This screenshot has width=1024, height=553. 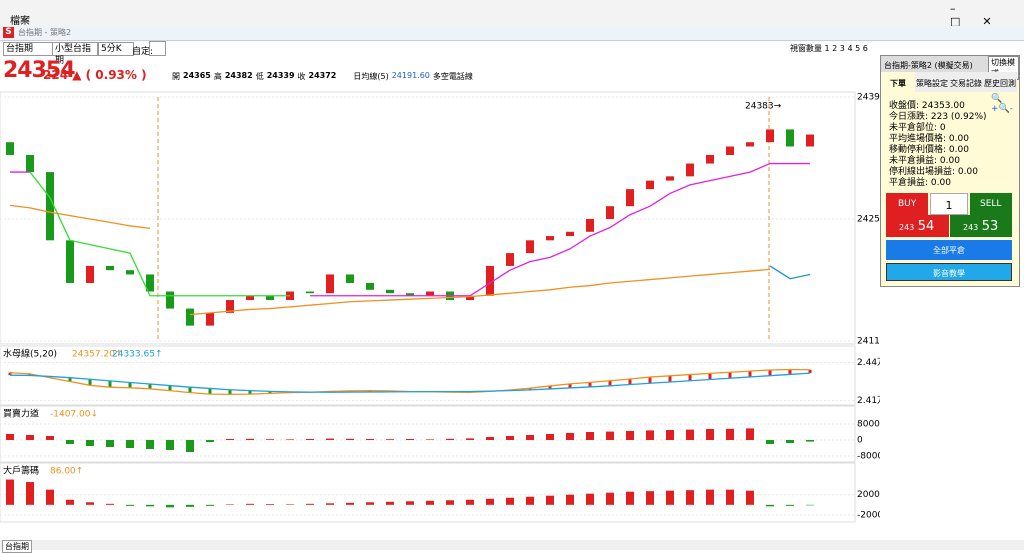 I want to click on ask: 243 53, so click(x=981, y=226).